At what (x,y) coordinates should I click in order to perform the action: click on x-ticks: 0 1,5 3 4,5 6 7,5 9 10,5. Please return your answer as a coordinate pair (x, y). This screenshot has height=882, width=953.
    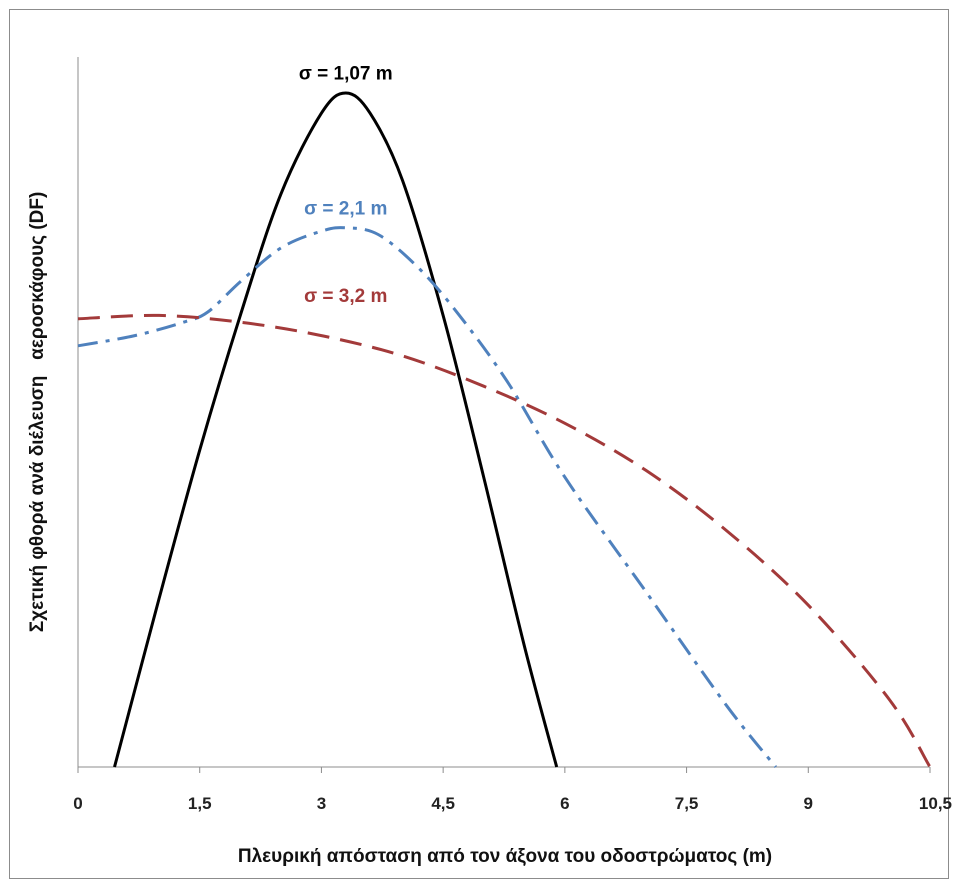
    Looking at the image, I should click on (512, 790).